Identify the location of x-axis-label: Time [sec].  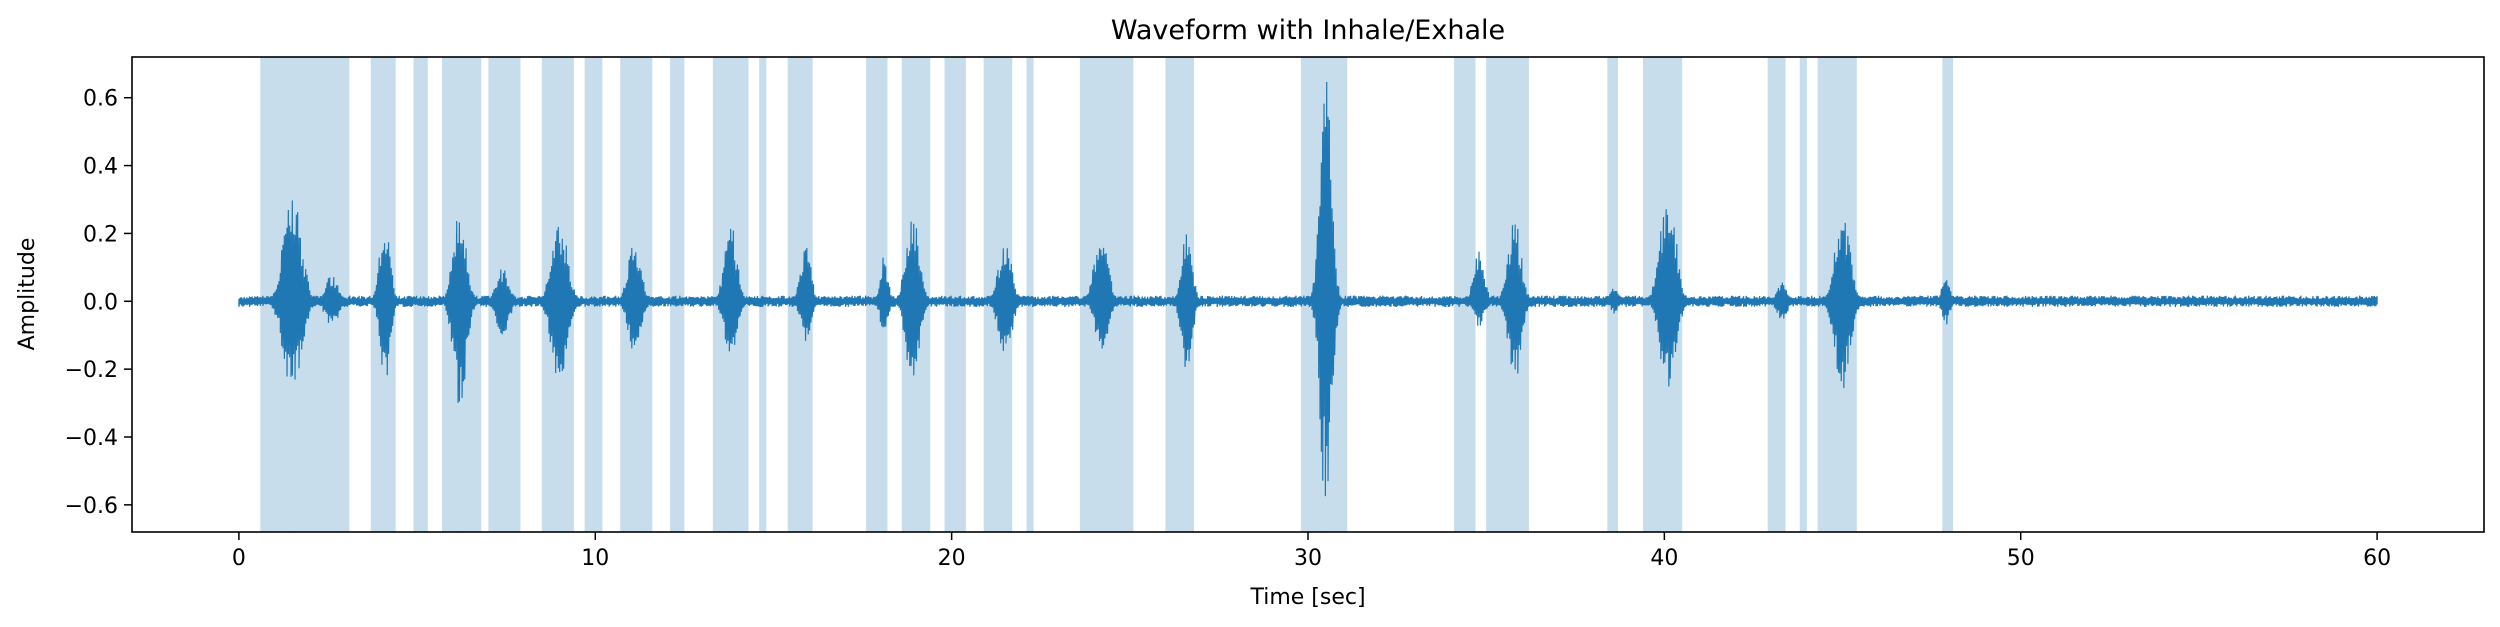
(1307, 597).